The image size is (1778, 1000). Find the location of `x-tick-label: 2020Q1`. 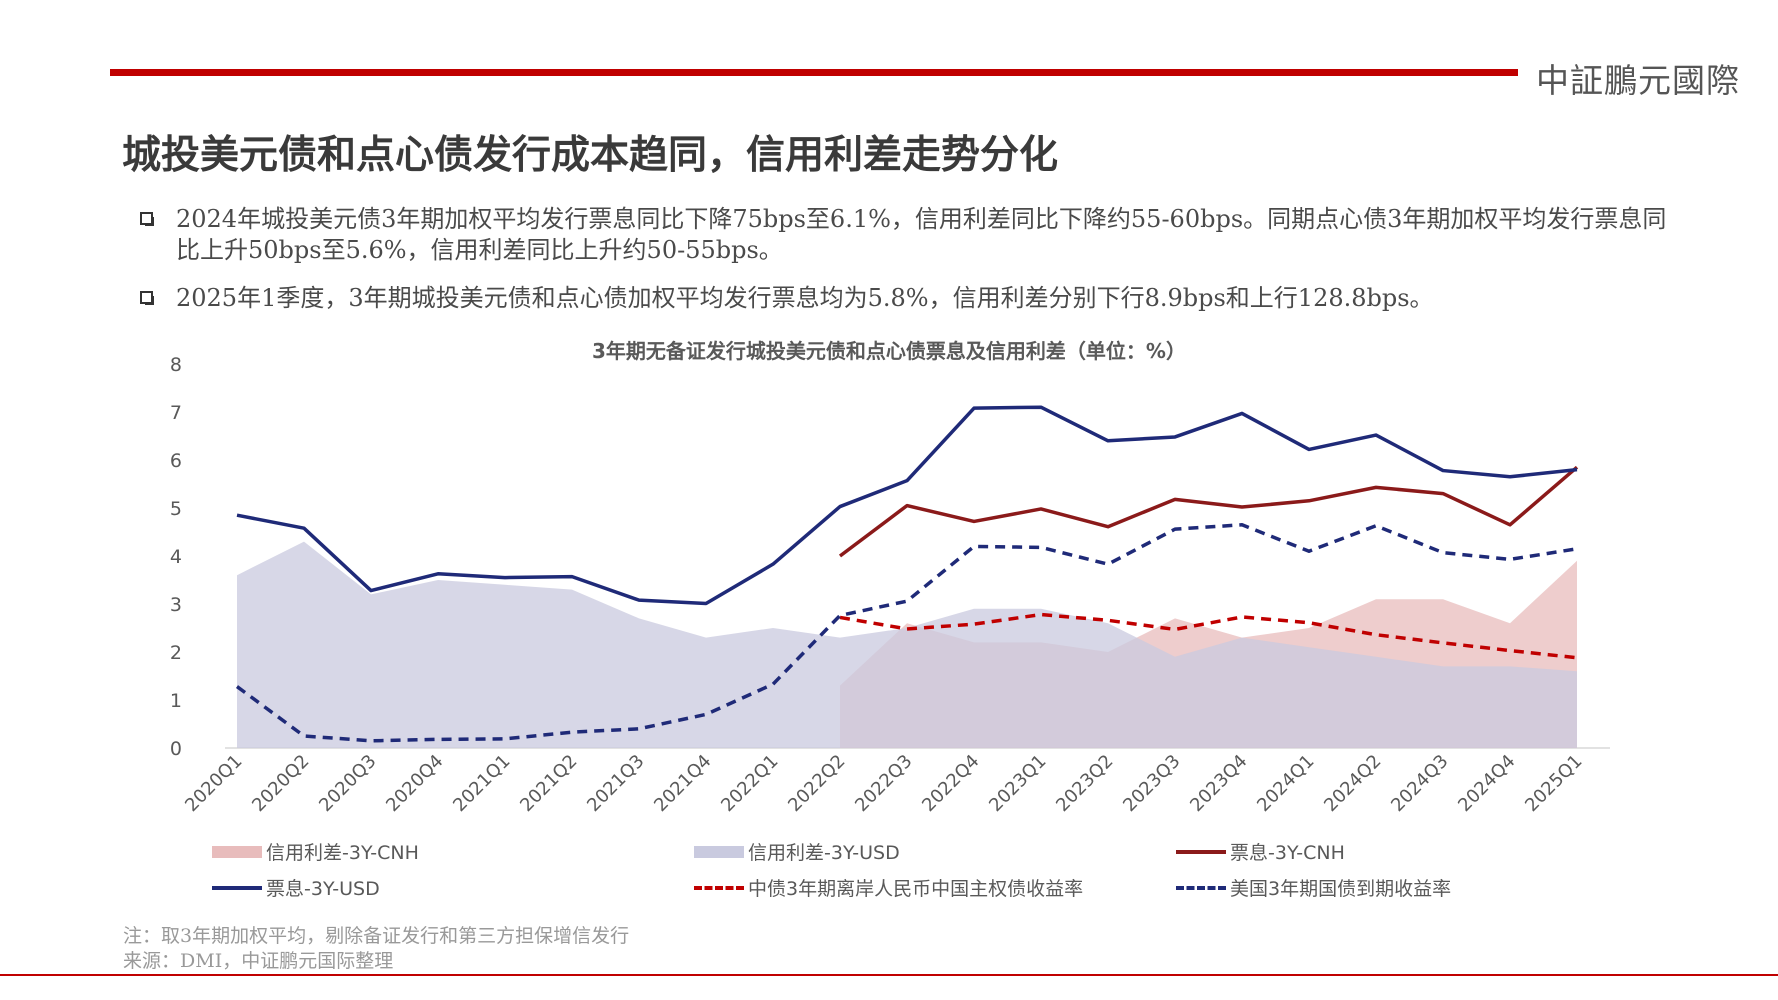

x-tick-label: 2020Q1 is located at coordinates (213, 783).